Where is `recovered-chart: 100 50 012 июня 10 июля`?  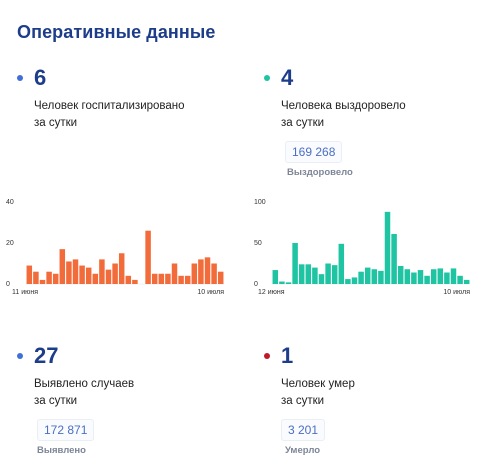
recovered-chart: 100 50 012 июня 10 июля is located at coordinates (362, 247).